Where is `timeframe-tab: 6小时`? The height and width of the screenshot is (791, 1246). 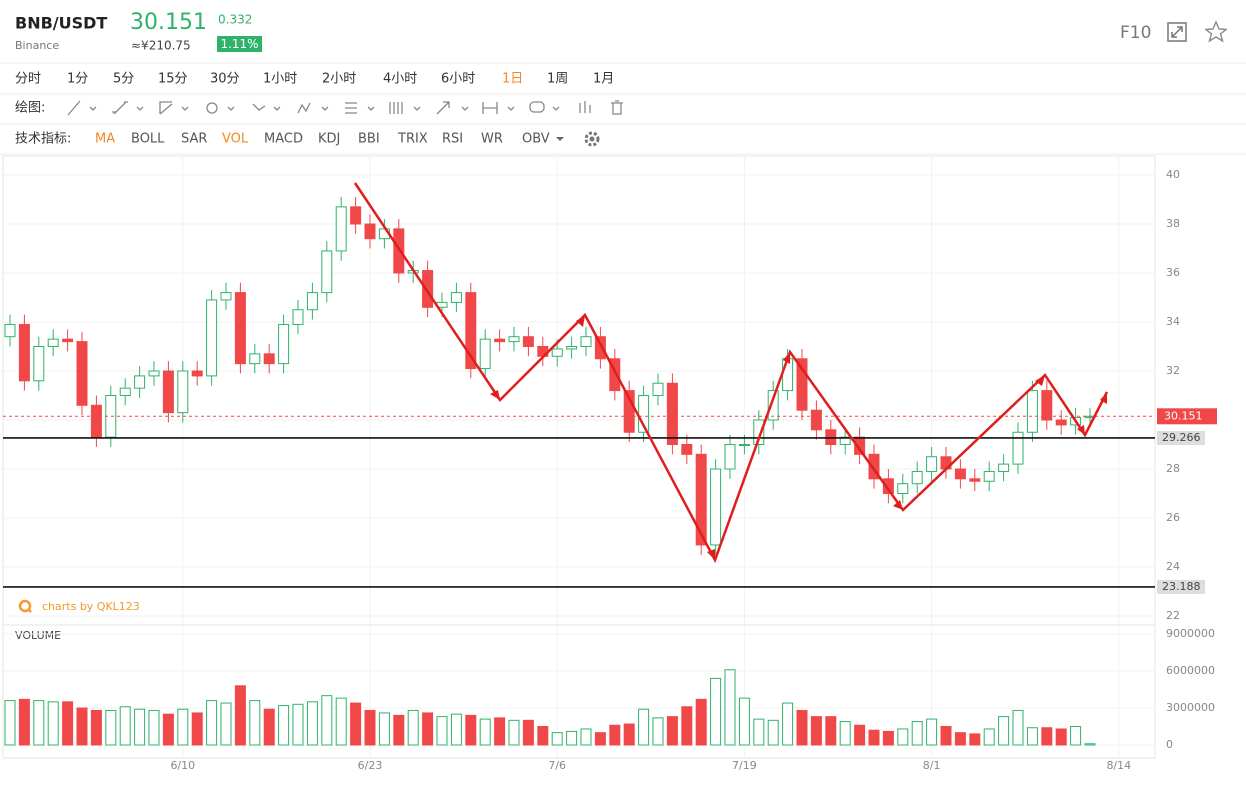 timeframe-tab: 6小时 is located at coordinates (458, 79).